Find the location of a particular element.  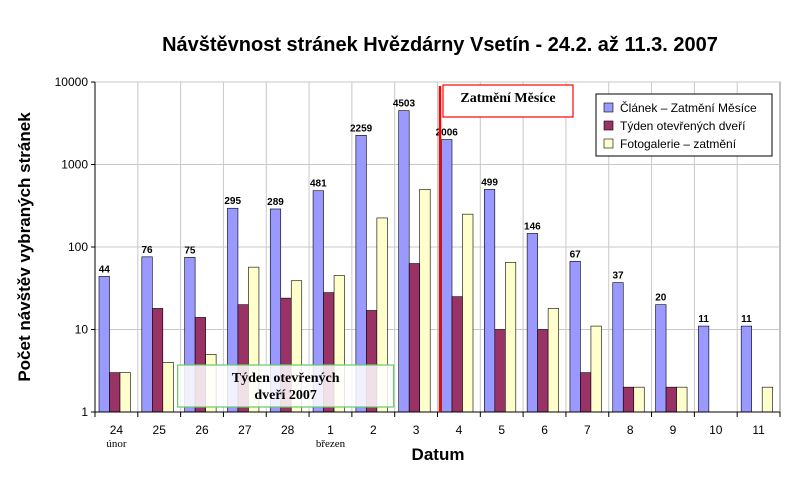

x-tick-label: 3 is located at coordinates (416, 430).